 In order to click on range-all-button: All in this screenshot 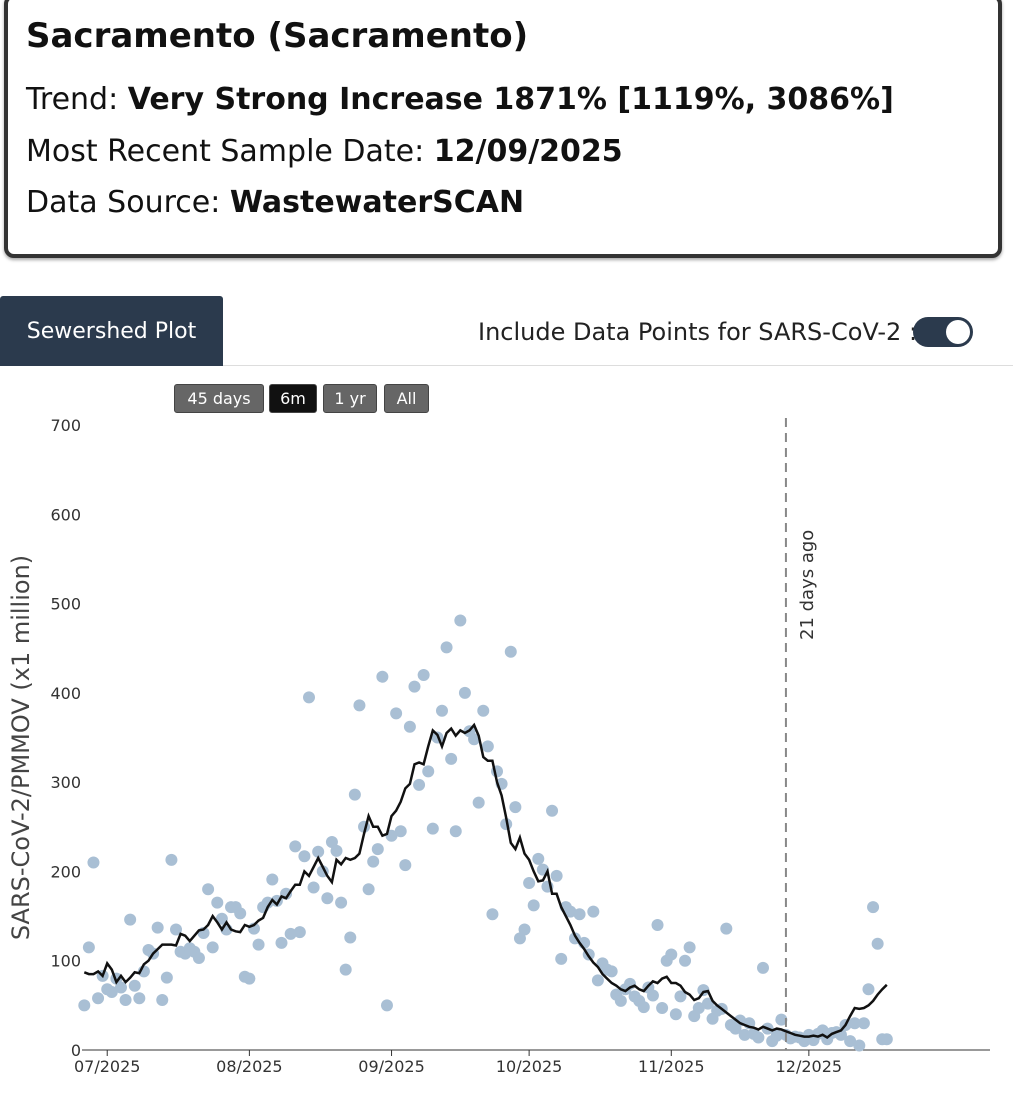, I will do `click(406, 398)`.